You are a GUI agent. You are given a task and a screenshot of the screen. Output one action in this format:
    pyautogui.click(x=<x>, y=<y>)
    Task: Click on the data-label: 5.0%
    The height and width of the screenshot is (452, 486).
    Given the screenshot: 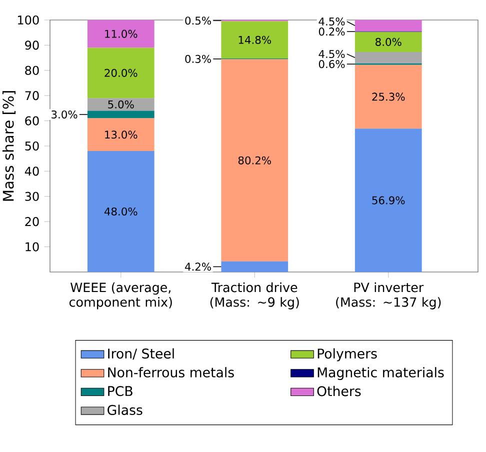 What is the action you would take?
    pyautogui.click(x=121, y=104)
    